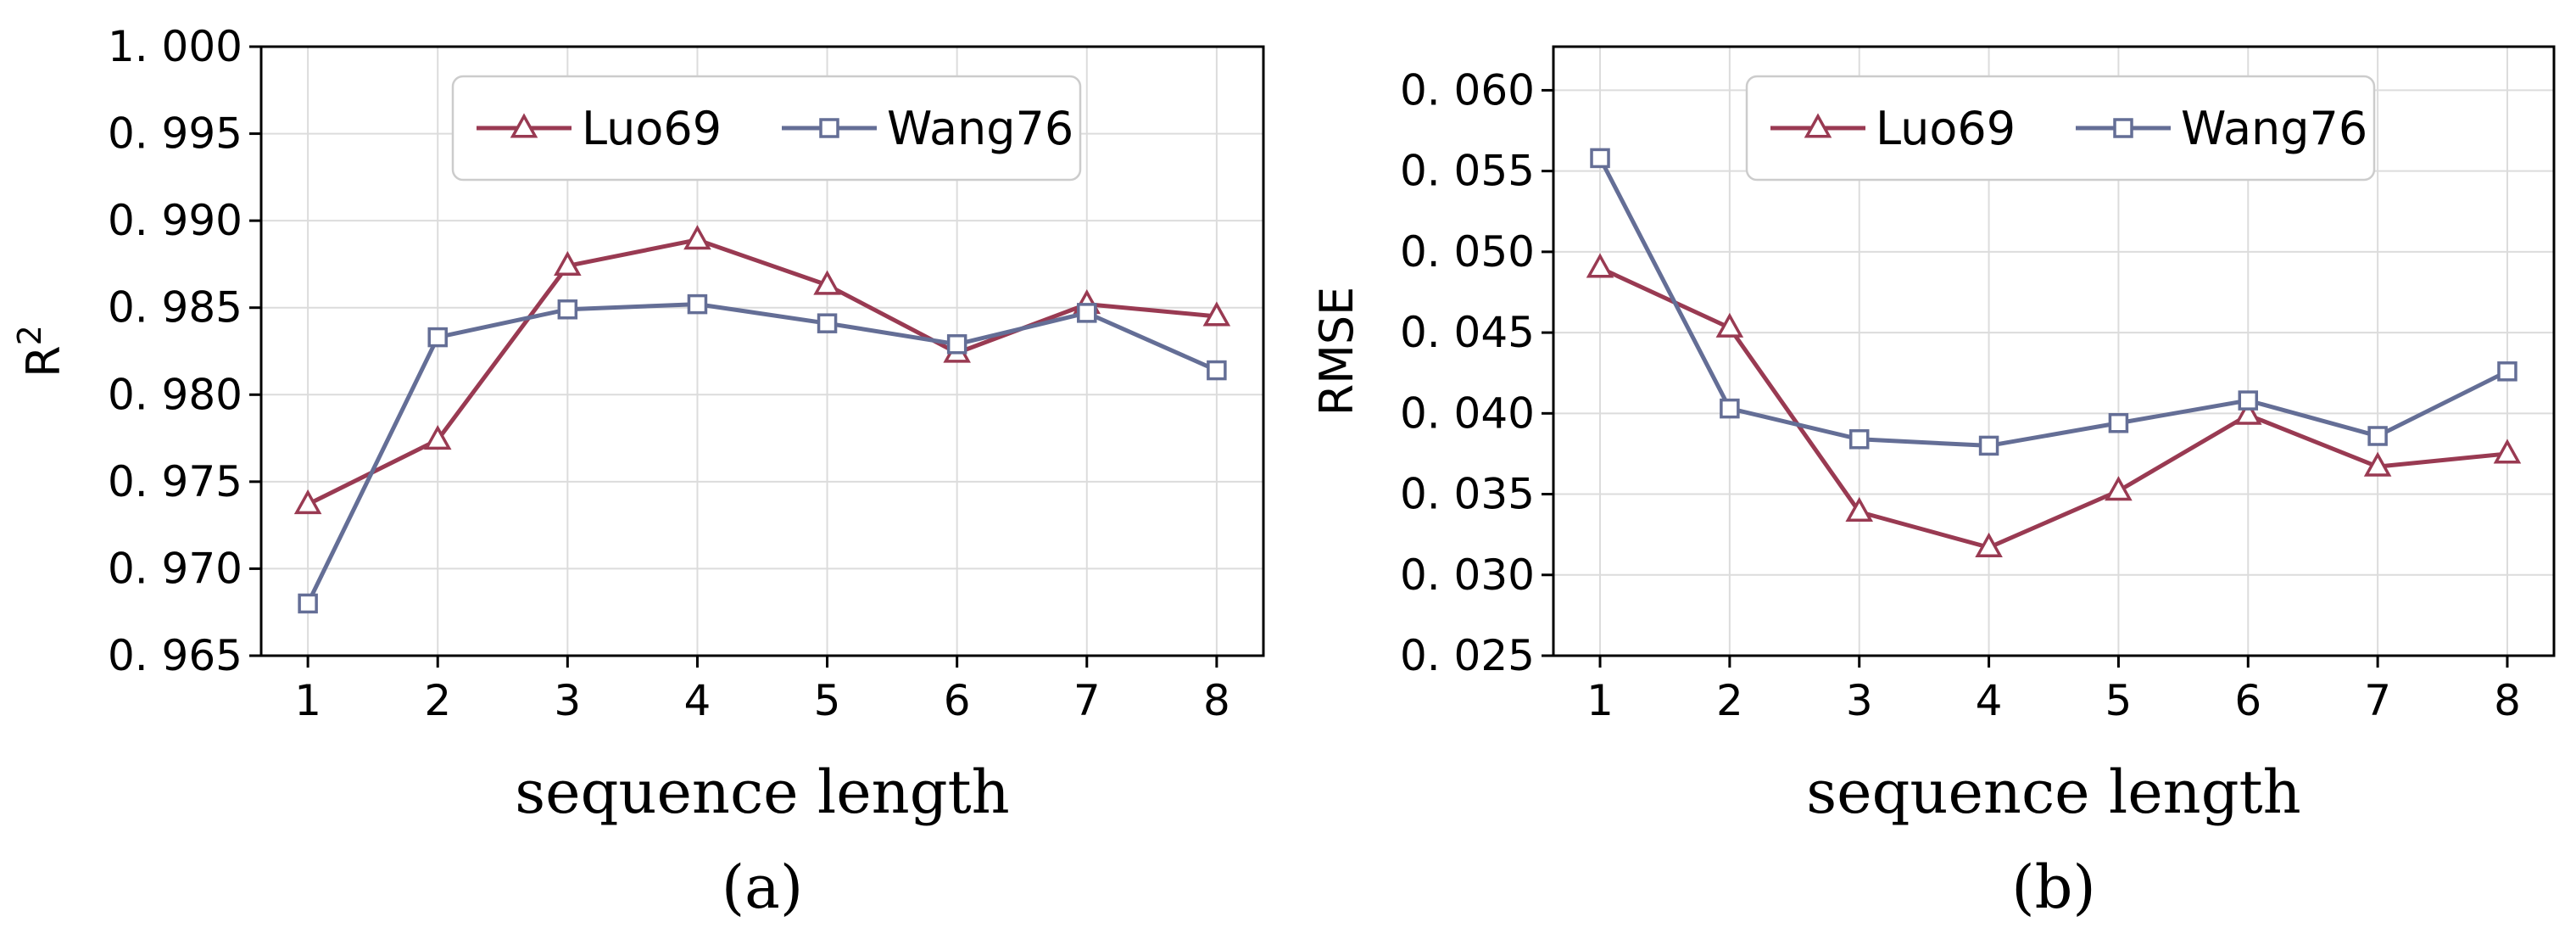 Image resolution: width=2576 pixels, height=939 pixels. Describe the element at coordinates (1336, 351) in the screenshot. I see `y-axis-label: RMSE` at that location.